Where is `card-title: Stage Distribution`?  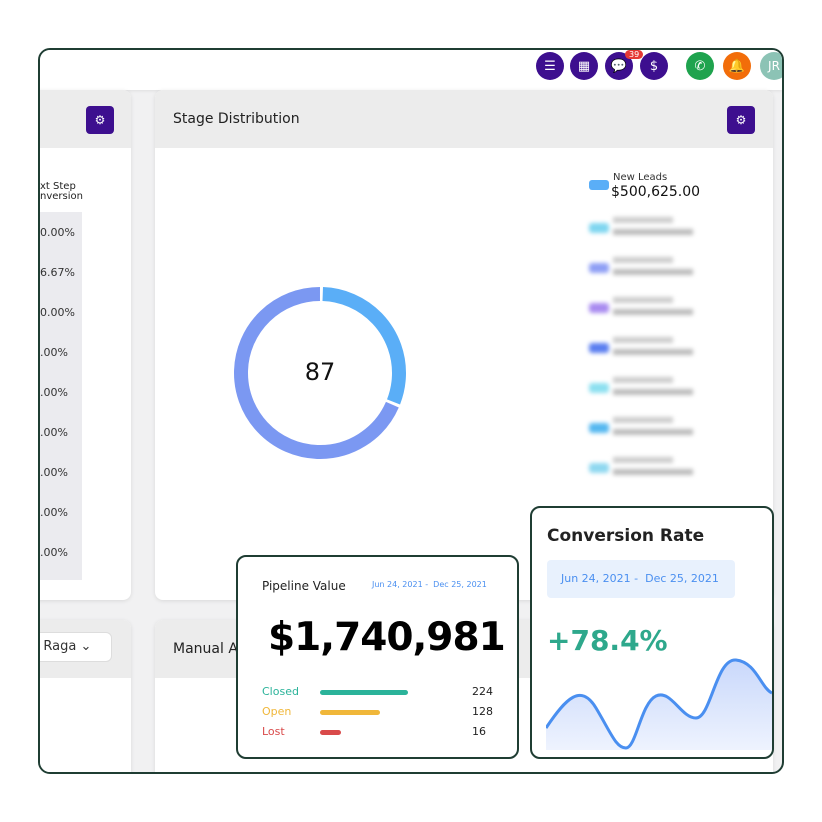
card-title: Stage Distribution is located at coordinates (464, 119).